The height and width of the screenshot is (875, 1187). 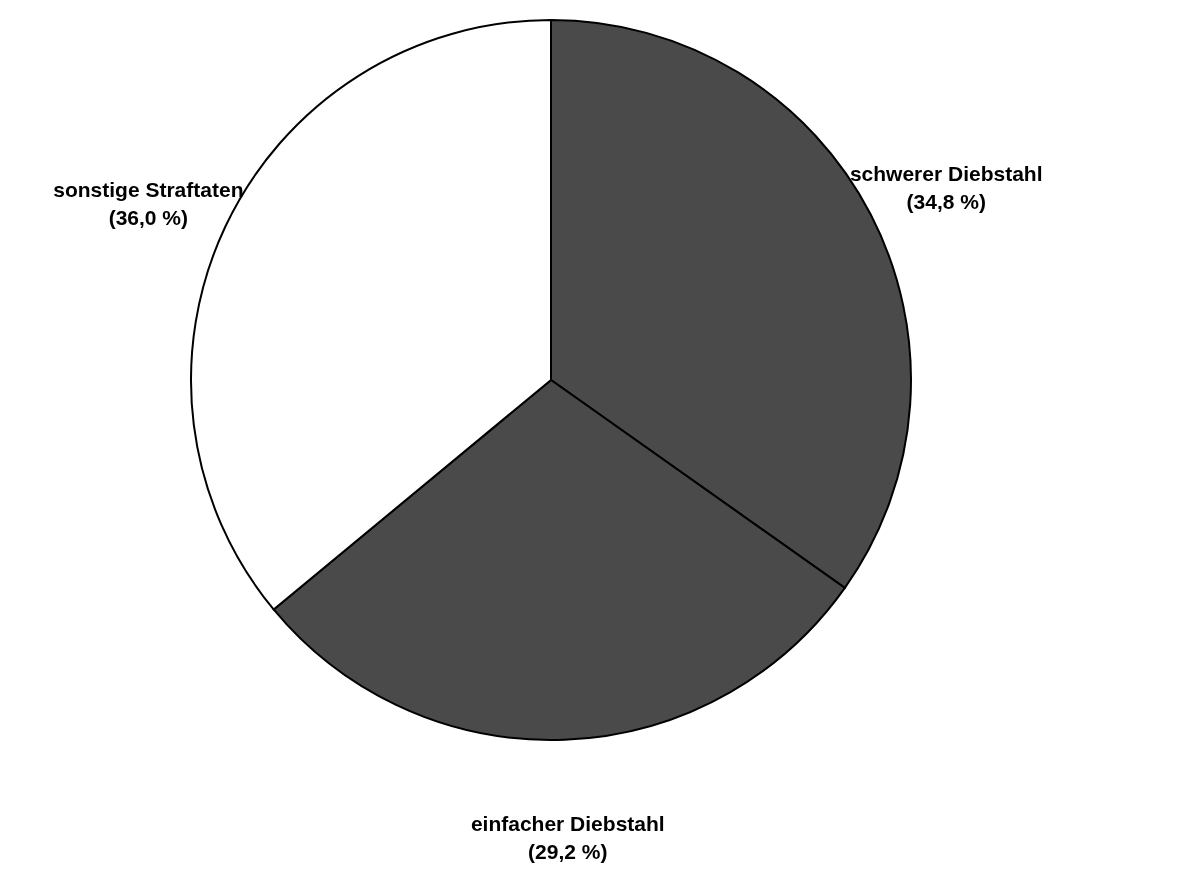 I want to click on data-label: (36,0 %), so click(x=148, y=217).